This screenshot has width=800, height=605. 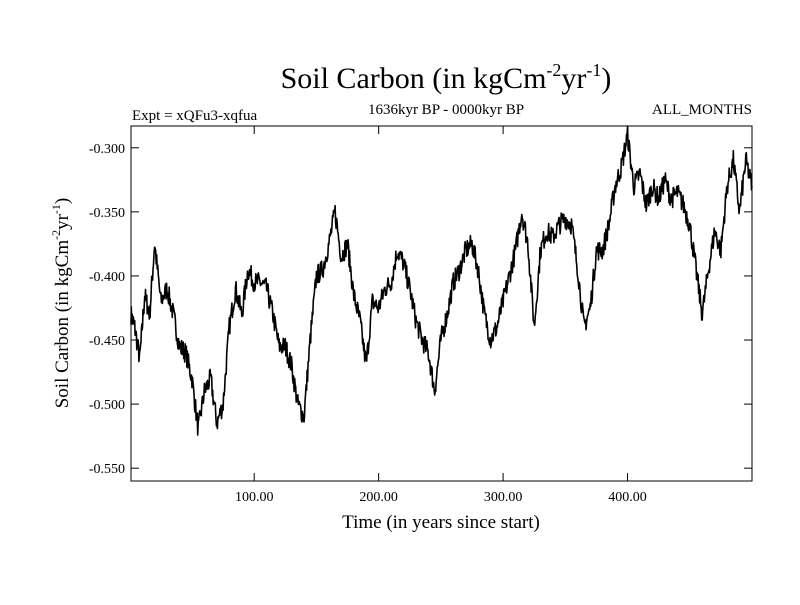 I want to click on y-tick-label: -0.300, so click(x=107, y=149).